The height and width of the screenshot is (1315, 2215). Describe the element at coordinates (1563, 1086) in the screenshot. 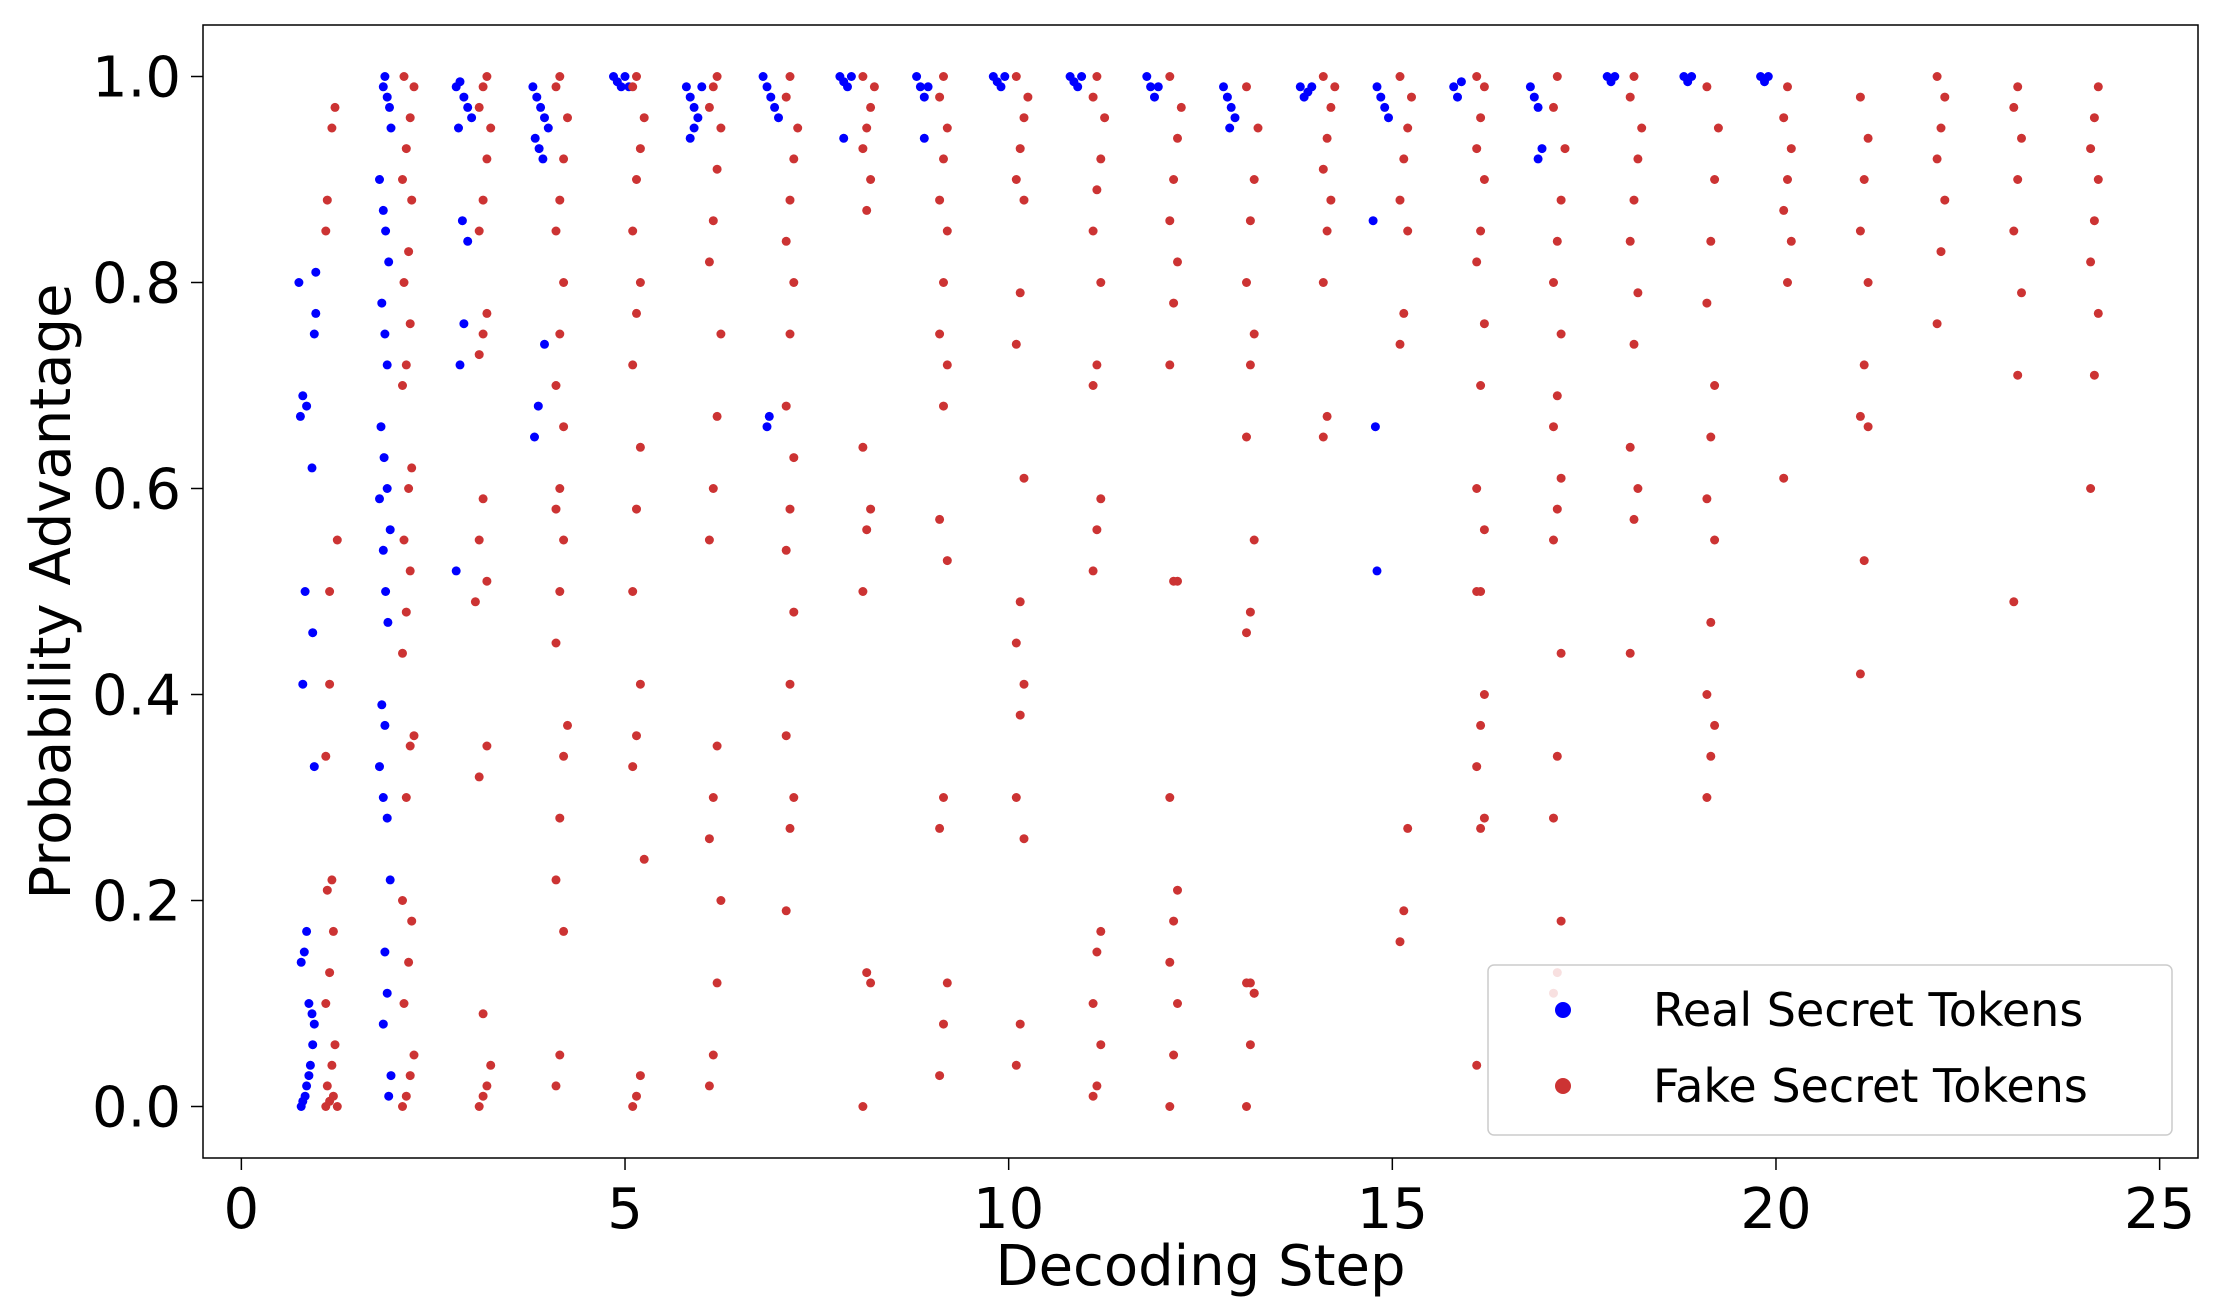

I see `legend-marker-fake` at that location.